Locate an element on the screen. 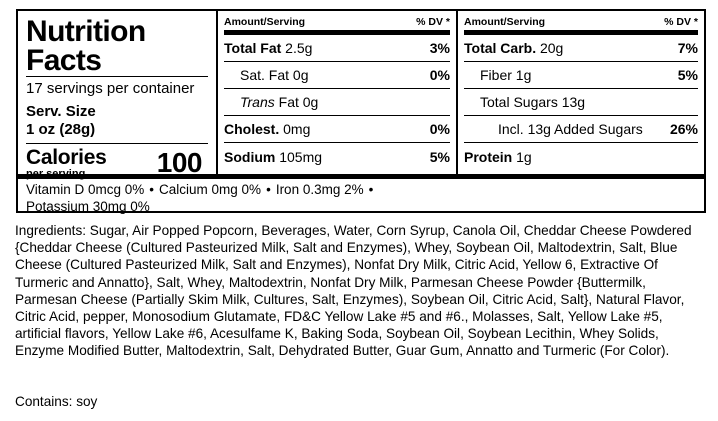 The image size is (718, 421). nutrient-name-cholesterol: Cholest. 0mg is located at coordinates (267, 129).